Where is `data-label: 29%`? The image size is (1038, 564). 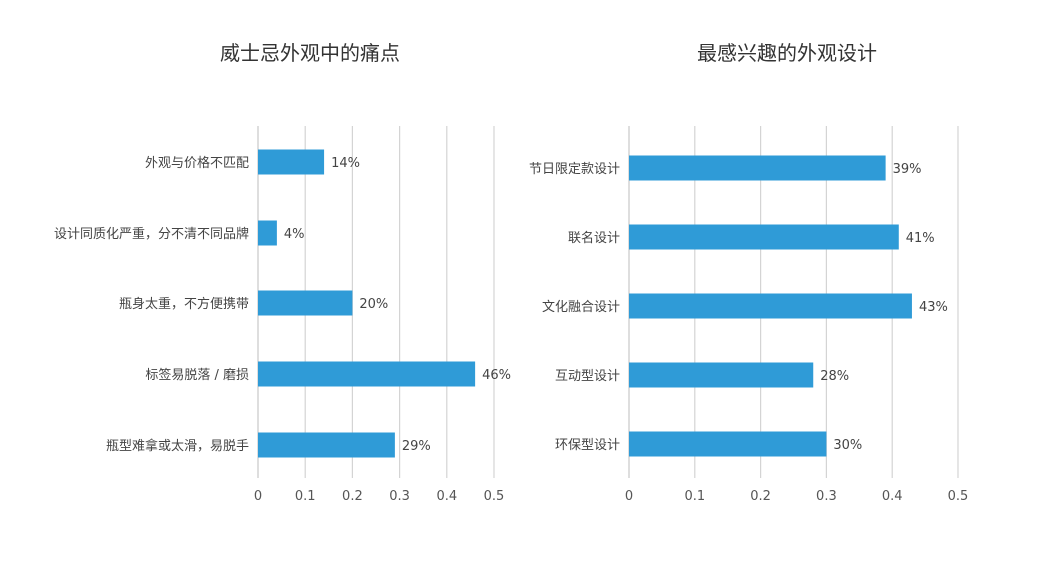
data-label: 29% is located at coordinates (416, 446).